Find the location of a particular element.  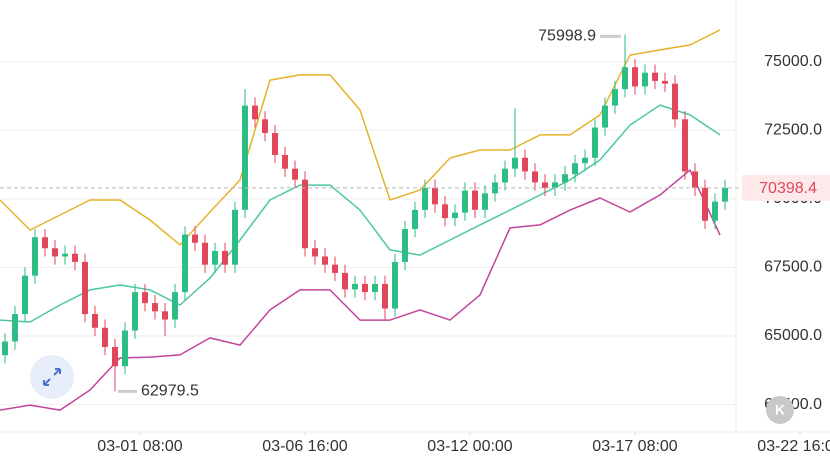

last-price-tag is located at coordinates (786, 187).